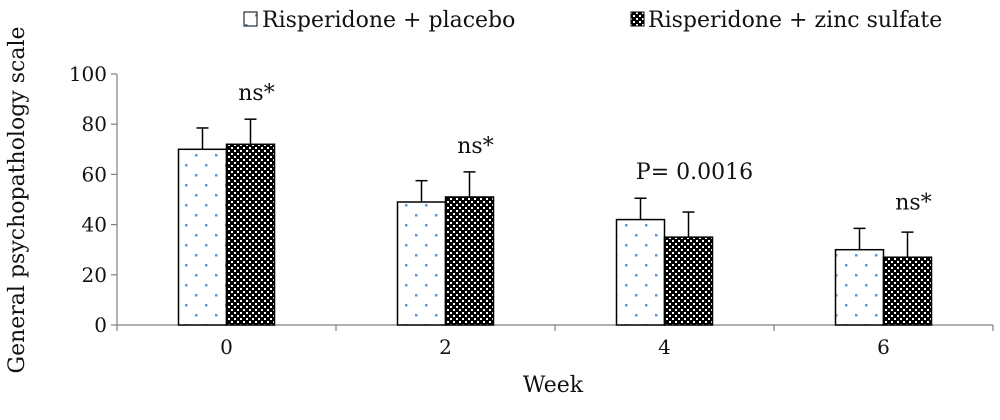 The image size is (1000, 420). Describe the element at coordinates (883, 347) in the screenshot. I see `x-tick-label: 6` at that location.